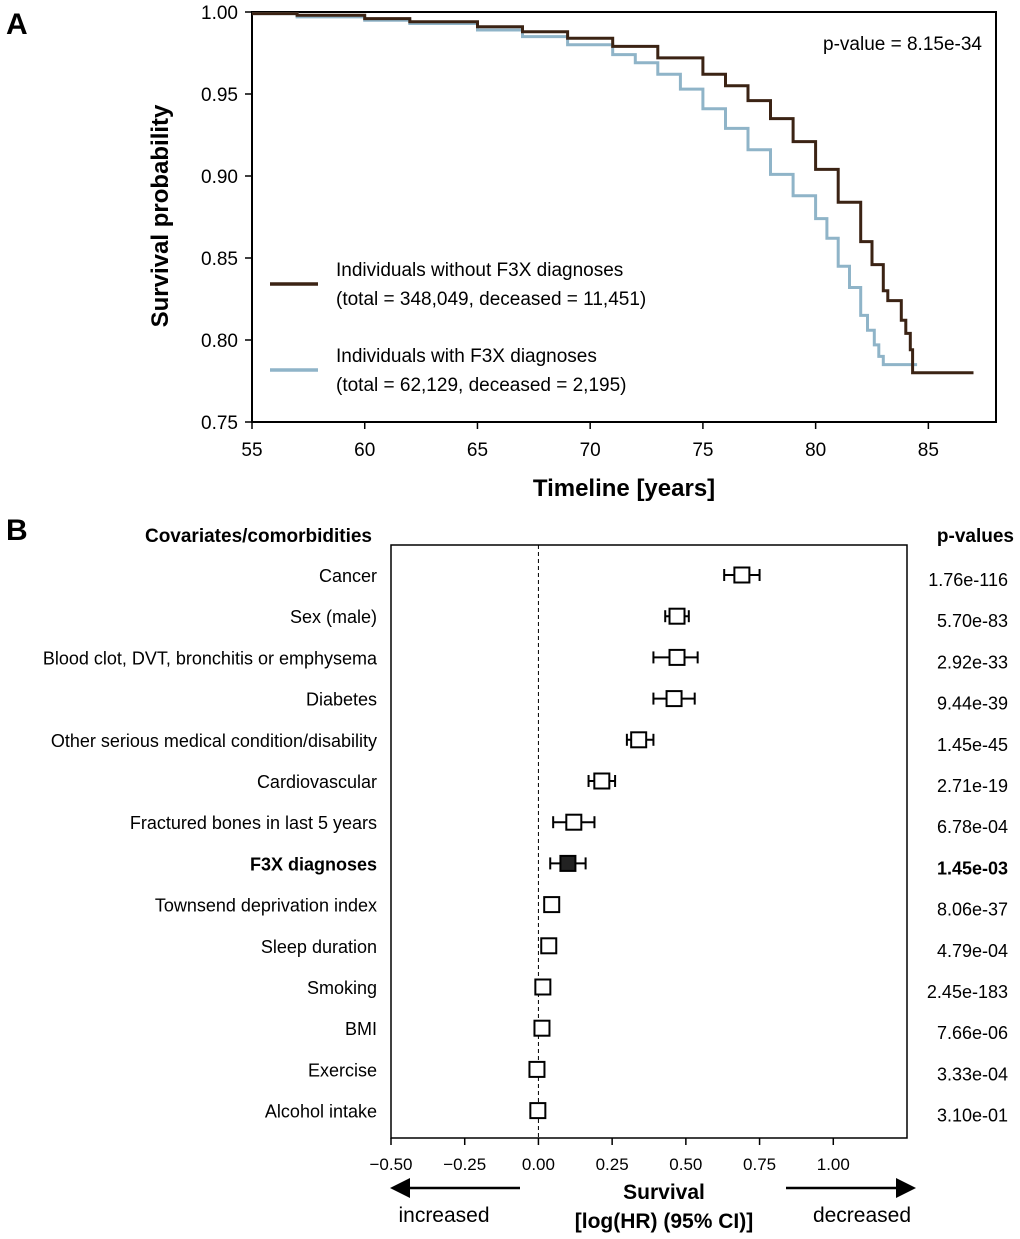 The height and width of the screenshot is (1239, 1020). Describe the element at coordinates (972, 786) in the screenshot. I see `p-value-label: 2.71e-19` at that location.